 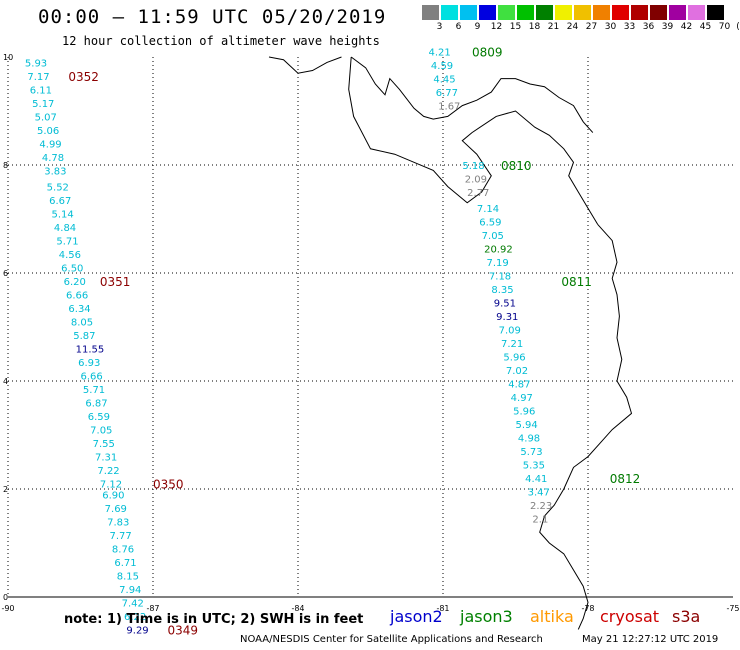 I want to click on y-tick-label: 8, so click(x=5, y=165).